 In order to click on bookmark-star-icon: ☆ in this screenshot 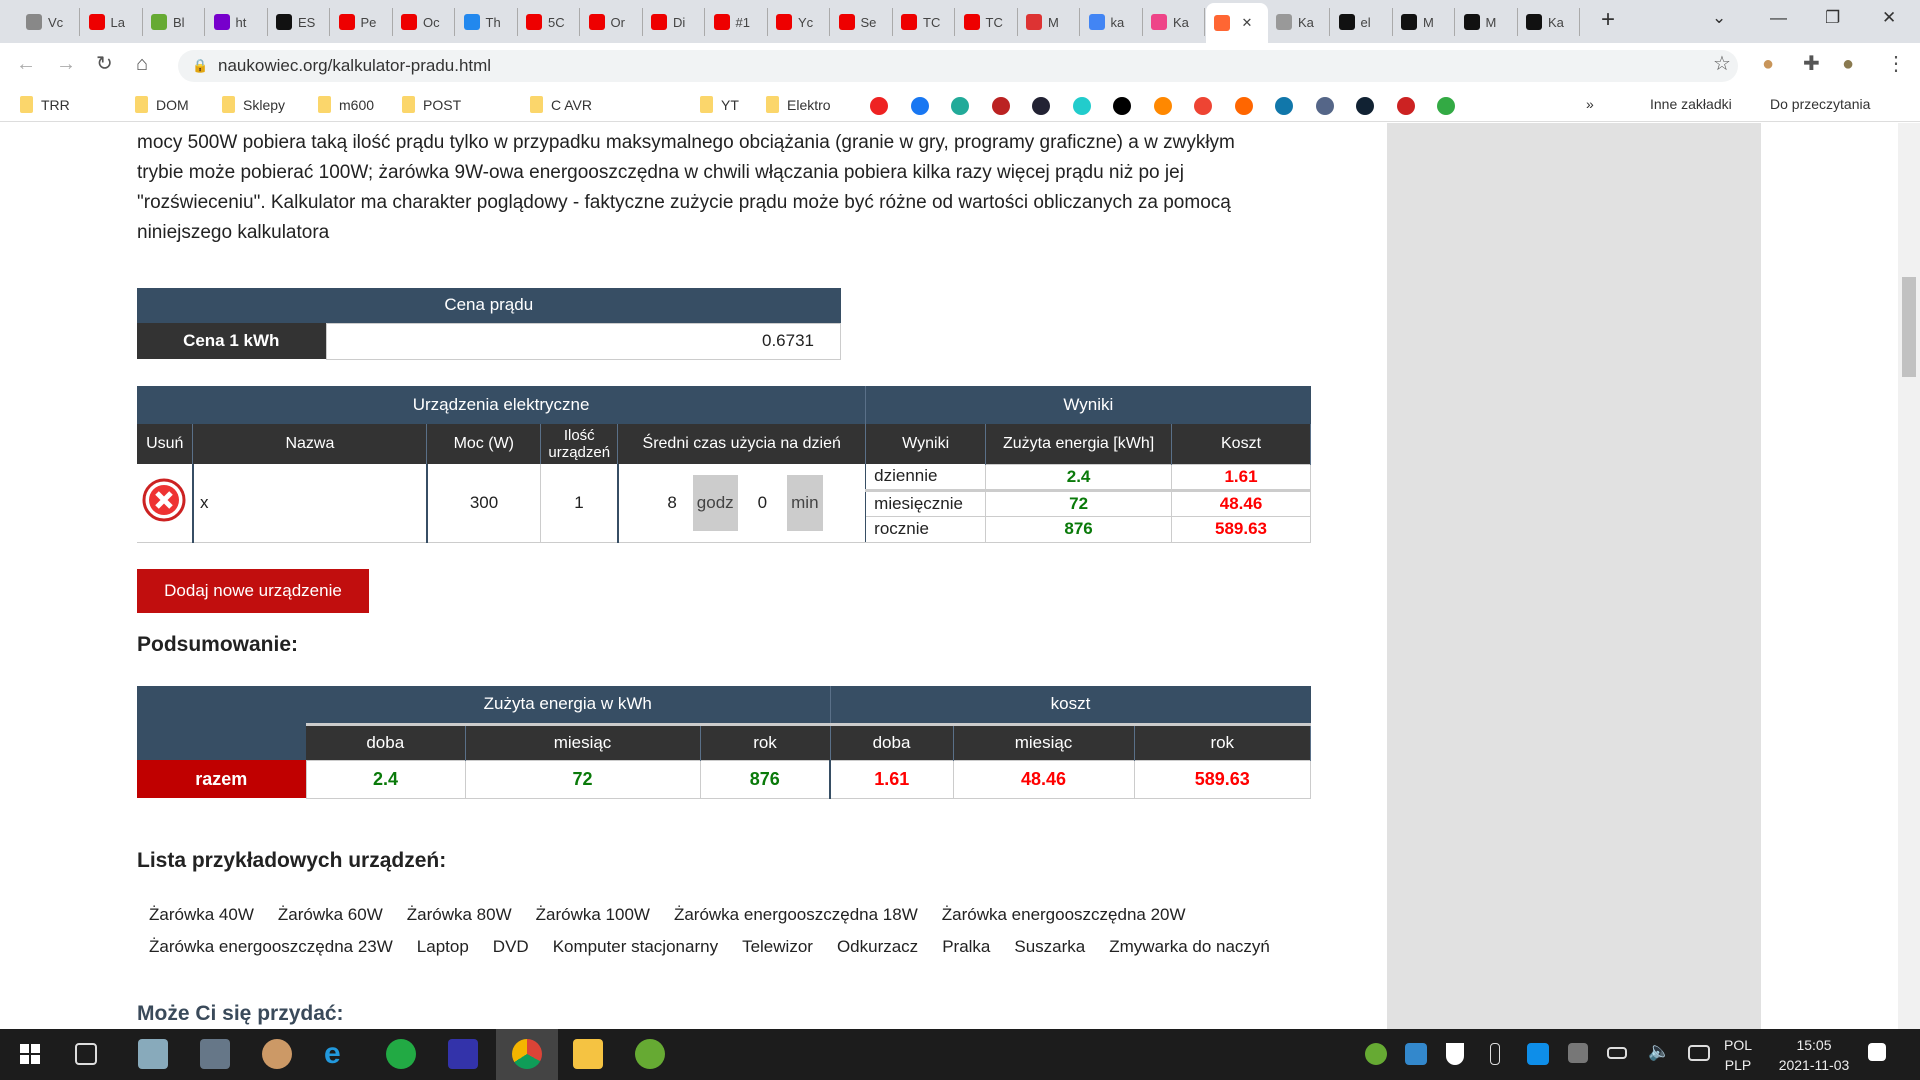, I will do `click(1722, 64)`.